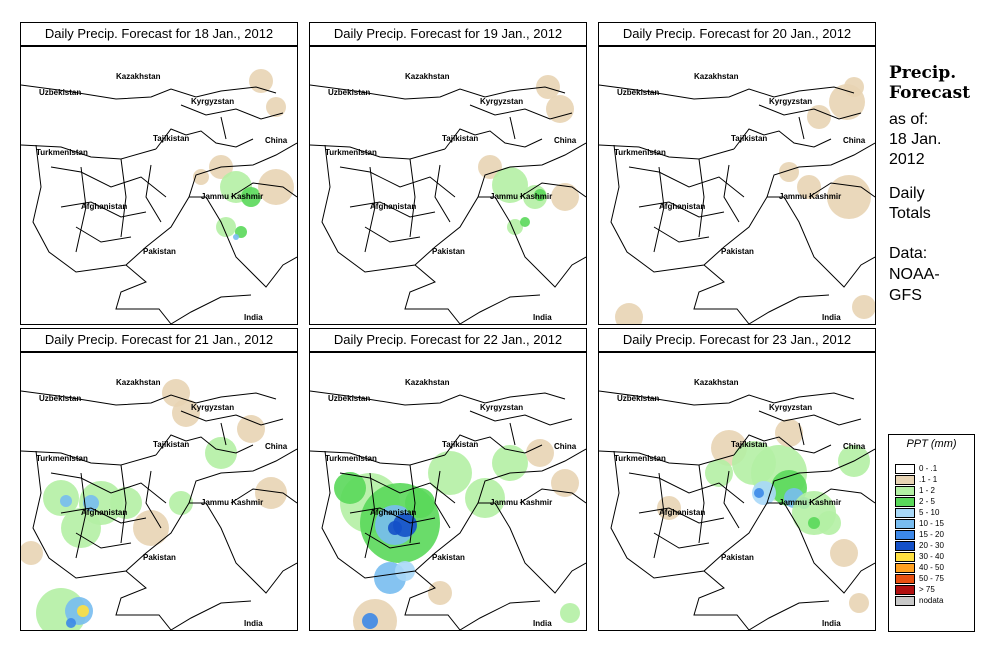  What do you see at coordinates (933, 469) in the screenshot?
I see `legend-item: 0 - .1` at bounding box center [933, 469].